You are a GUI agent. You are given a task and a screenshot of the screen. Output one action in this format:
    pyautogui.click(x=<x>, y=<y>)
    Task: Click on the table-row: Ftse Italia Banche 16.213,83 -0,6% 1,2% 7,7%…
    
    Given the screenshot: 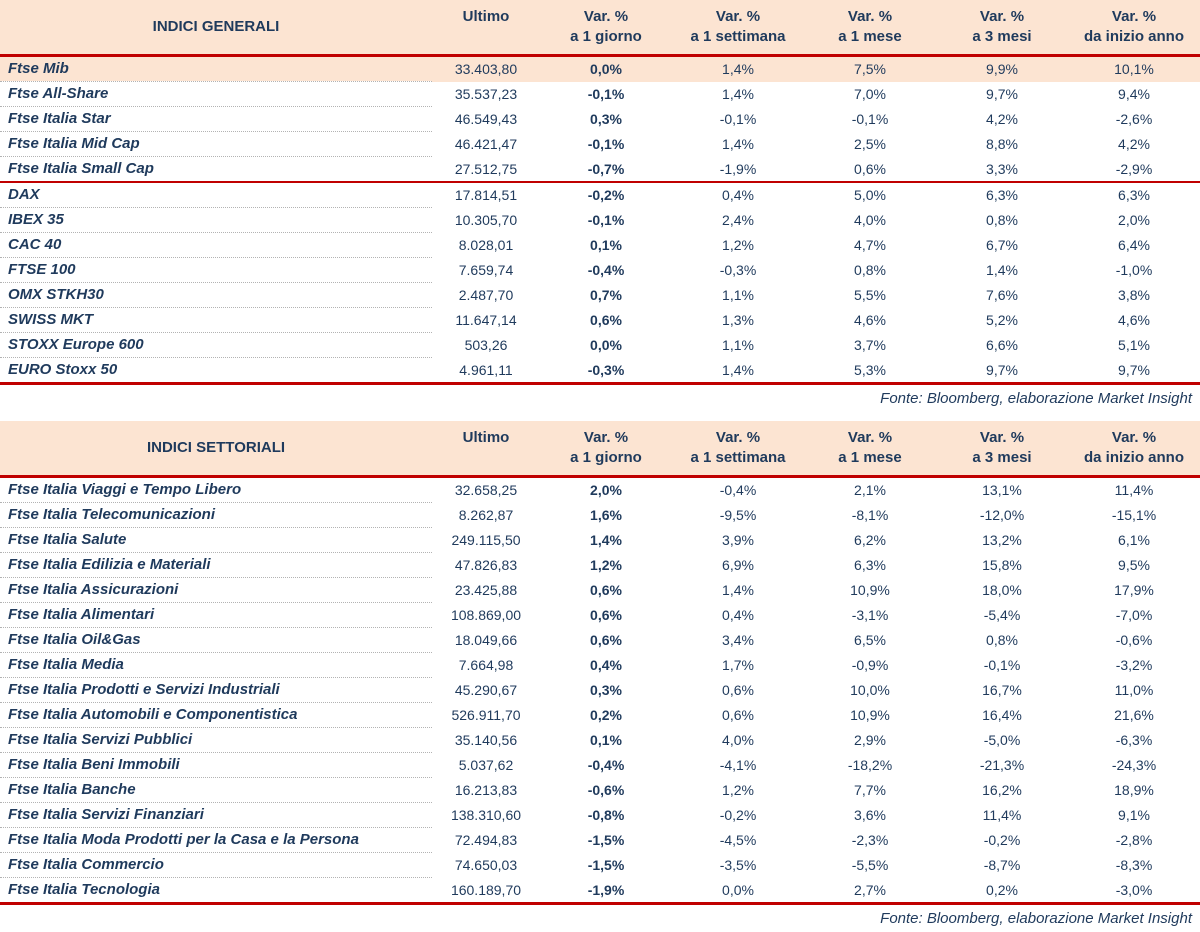 What is the action you would take?
    pyautogui.click(x=600, y=790)
    